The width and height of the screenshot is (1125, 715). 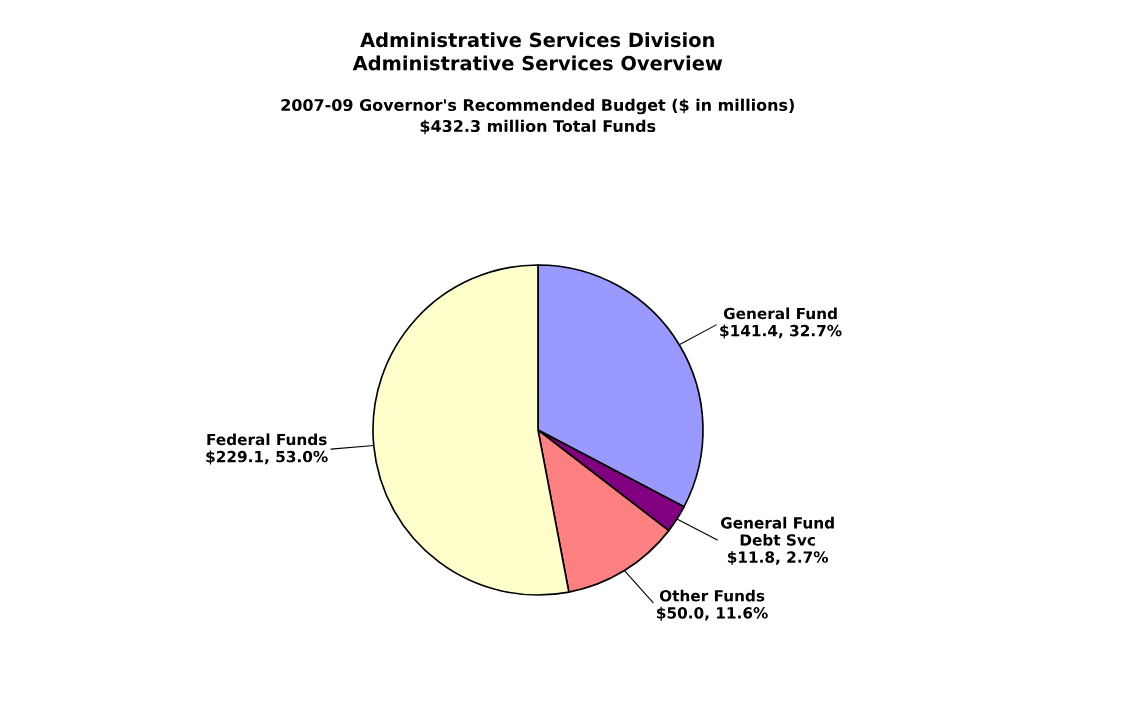 What do you see at coordinates (267, 457) in the screenshot?
I see `data-label: $229.1, 53.0%` at bounding box center [267, 457].